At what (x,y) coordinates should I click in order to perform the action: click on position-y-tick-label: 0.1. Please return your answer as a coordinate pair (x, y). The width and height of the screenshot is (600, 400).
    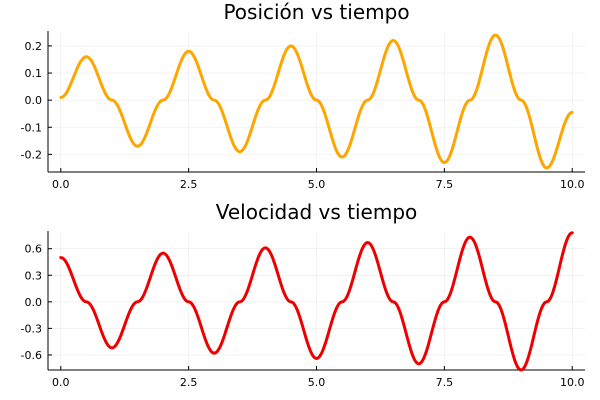
    Looking at the image, I should click on (34, 73).